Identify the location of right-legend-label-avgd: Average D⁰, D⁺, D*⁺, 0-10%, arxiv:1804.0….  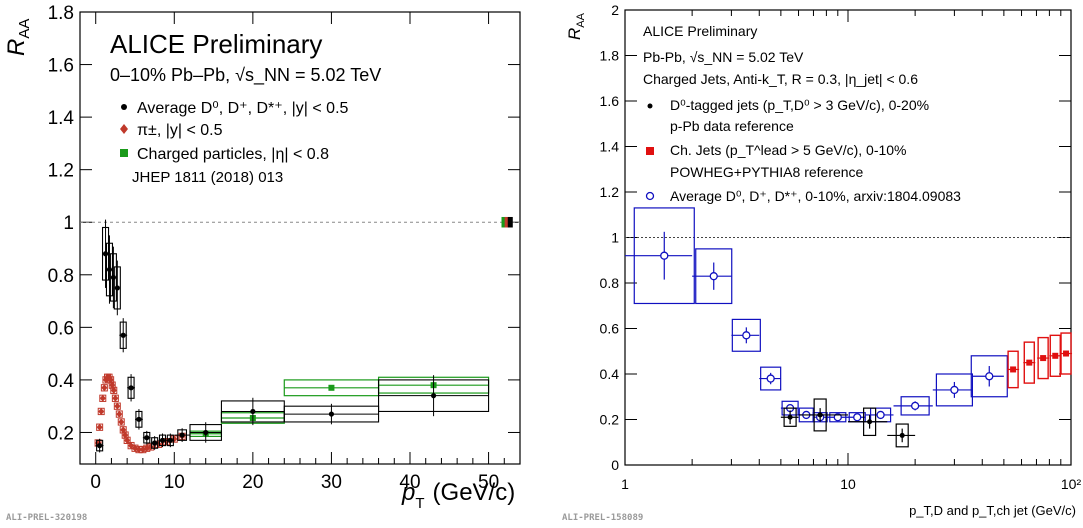
(815, 196).